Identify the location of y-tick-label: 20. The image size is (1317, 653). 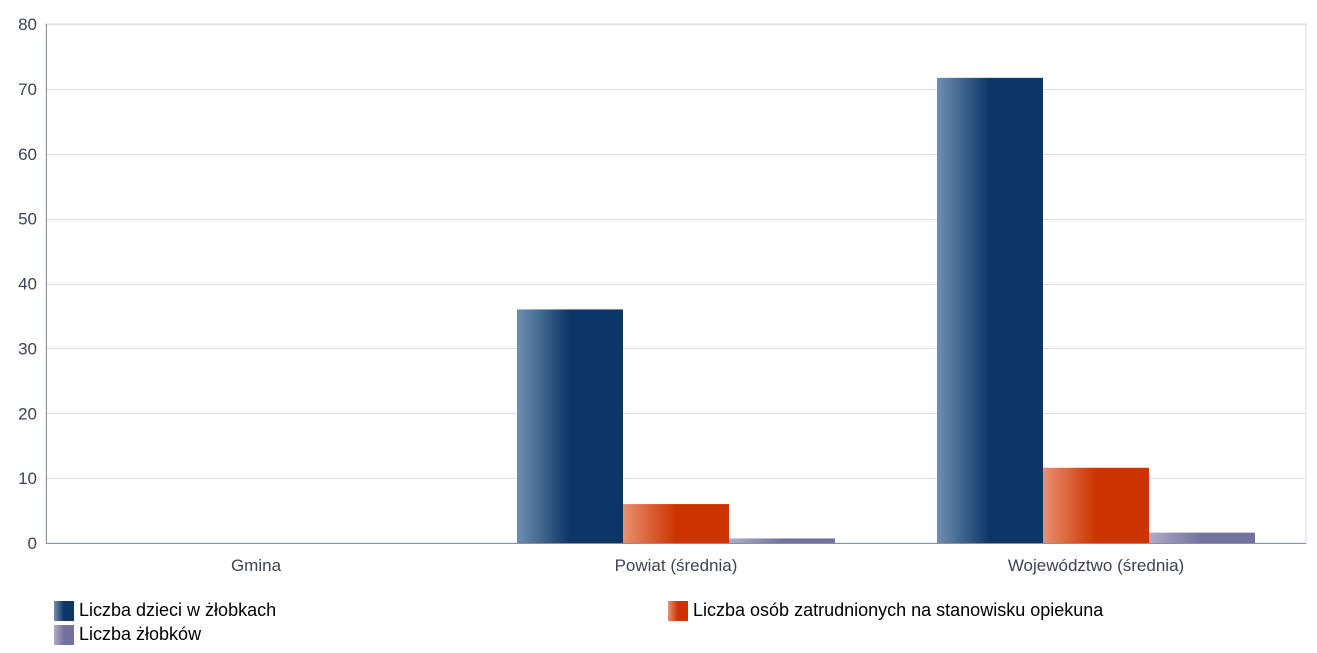
(27, 413).